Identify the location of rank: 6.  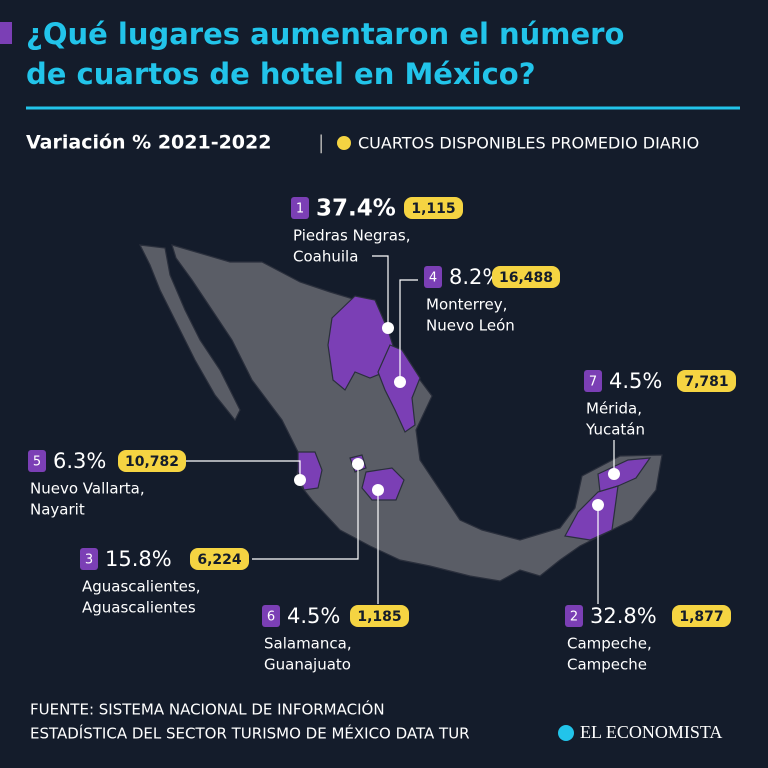
(271, 617).